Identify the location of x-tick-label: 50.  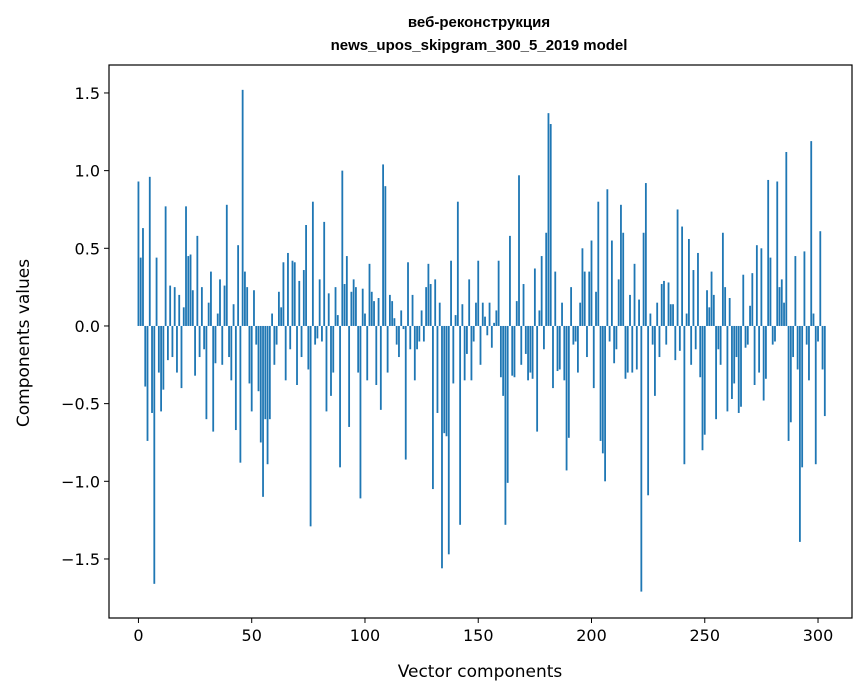
(252, 635).